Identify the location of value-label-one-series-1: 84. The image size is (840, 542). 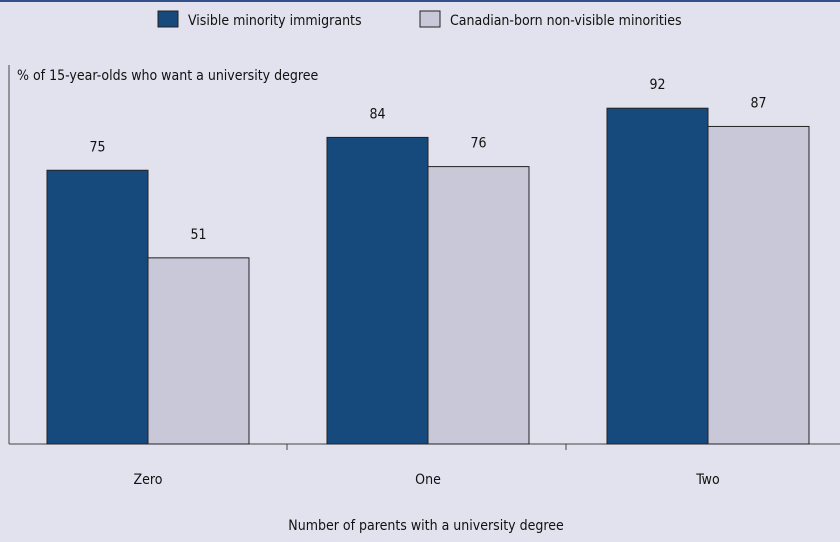
(377, 114).